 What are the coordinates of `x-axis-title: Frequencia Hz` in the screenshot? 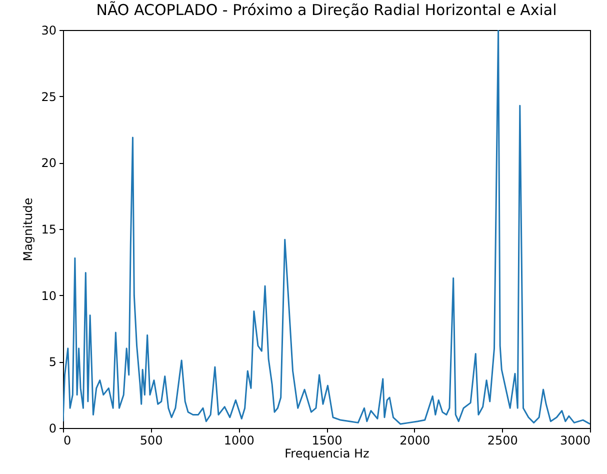 It's located at (327, 453).